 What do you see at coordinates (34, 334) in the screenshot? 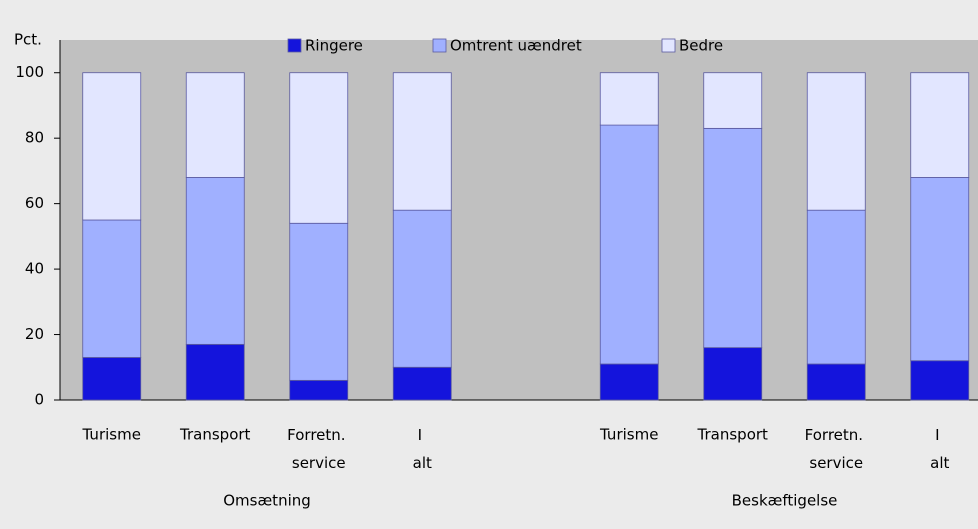
I see `y-tick-label: 20` at bounding box center [34, 334].